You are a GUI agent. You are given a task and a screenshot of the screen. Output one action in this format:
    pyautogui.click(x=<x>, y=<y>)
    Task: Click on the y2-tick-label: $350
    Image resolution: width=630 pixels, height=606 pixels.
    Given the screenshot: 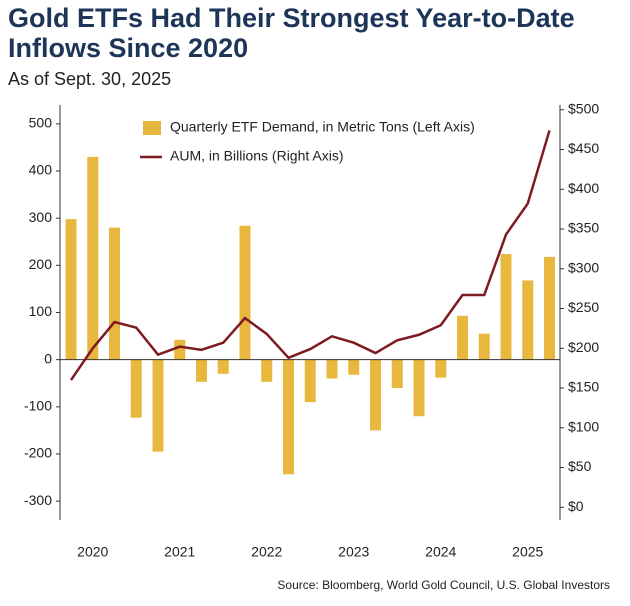 What is the action you would take?
    pyautogui.click(x=583, y=228)
    